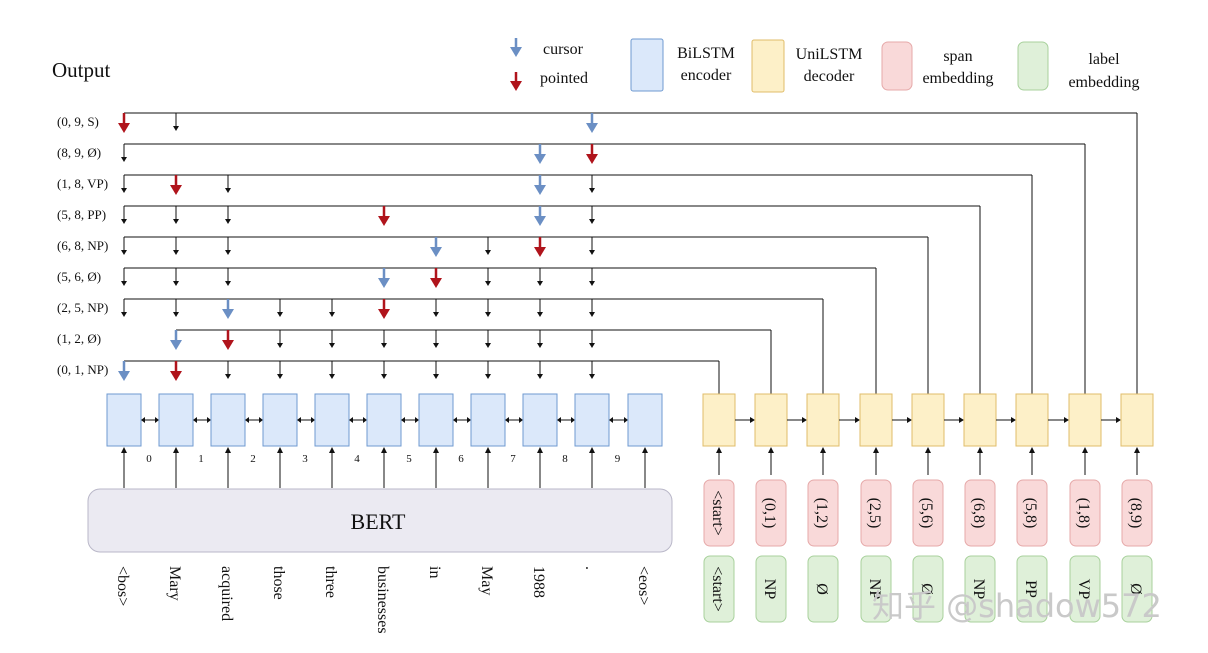  I want to click on legend-bilstm-label-1: BiLSTM, so click(706, 53).